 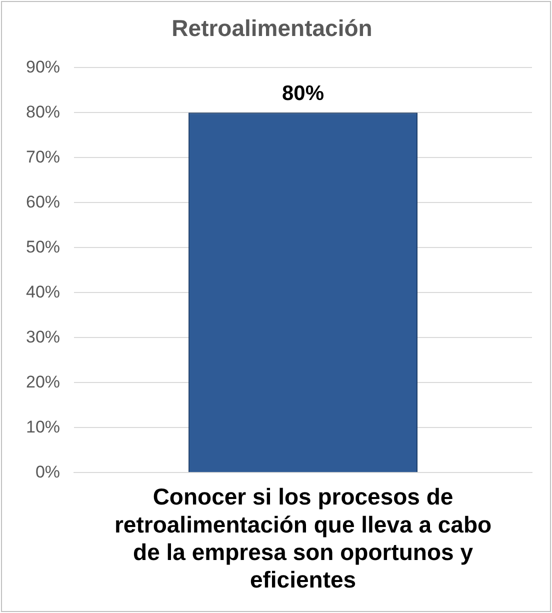 What do you see at coordinates (43, 426) in the screenshot?
I see `y-tick-label: 10%` at bounding box center [43, 426].